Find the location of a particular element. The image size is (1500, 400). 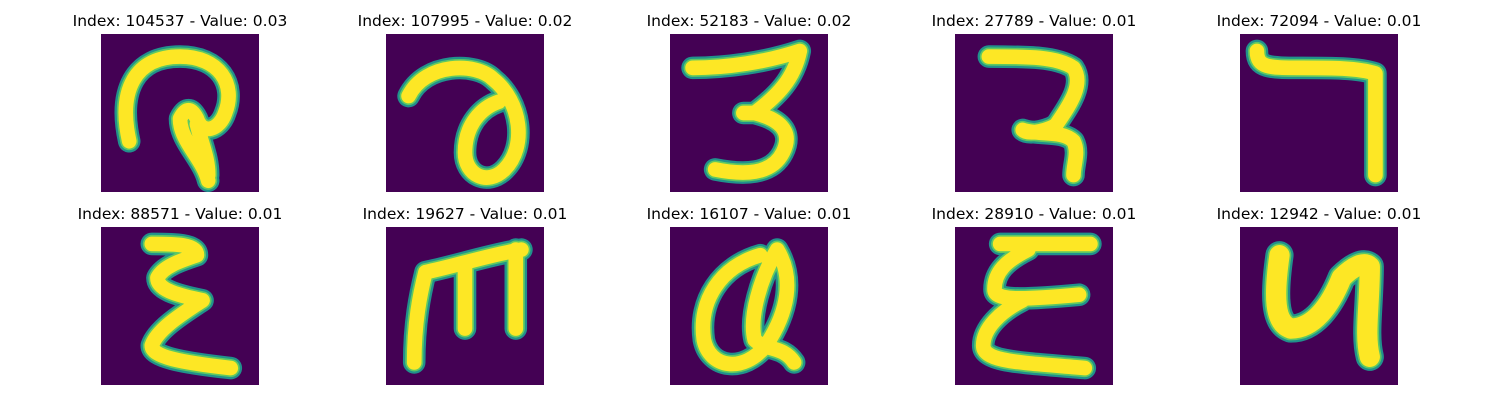

n-shape-icon is located at coordinates (1323, 306).